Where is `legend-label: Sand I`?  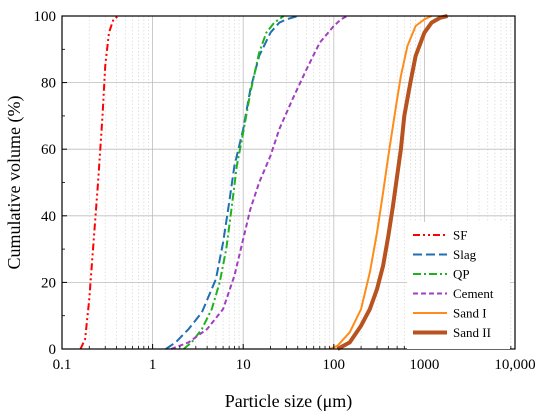
legend-label: Sand I is located at coordinates (470, 313).